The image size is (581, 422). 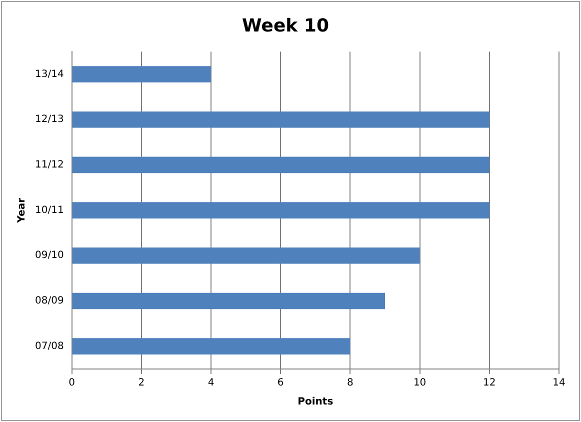 I want to click on y-tick-label: 12/13, so click(x=49, y=120).